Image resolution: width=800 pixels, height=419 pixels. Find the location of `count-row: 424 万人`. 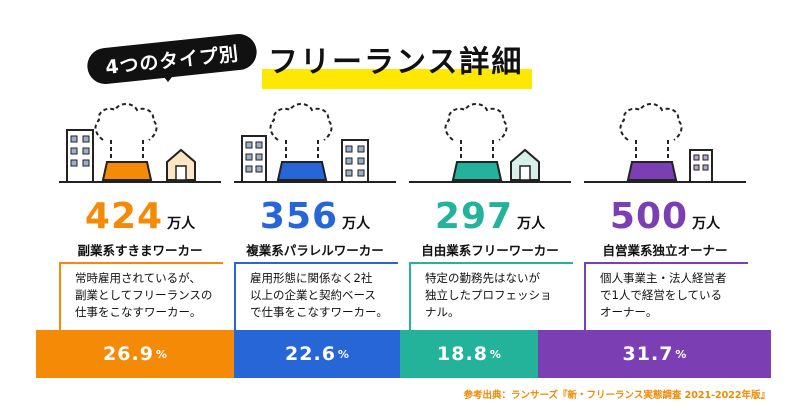

count-row: 424 万人 is located at coordinates (140, 216).